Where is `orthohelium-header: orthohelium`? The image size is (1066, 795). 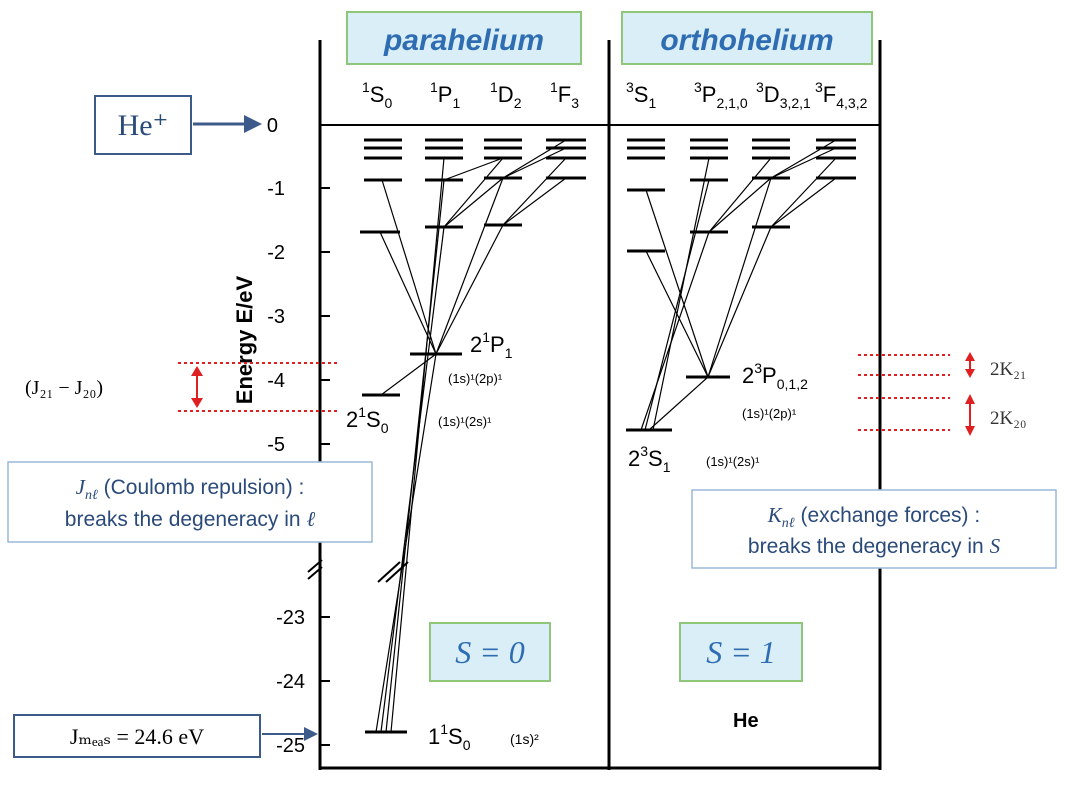
orthohelium-header: orthohelium is located at coordinates (747, 38).